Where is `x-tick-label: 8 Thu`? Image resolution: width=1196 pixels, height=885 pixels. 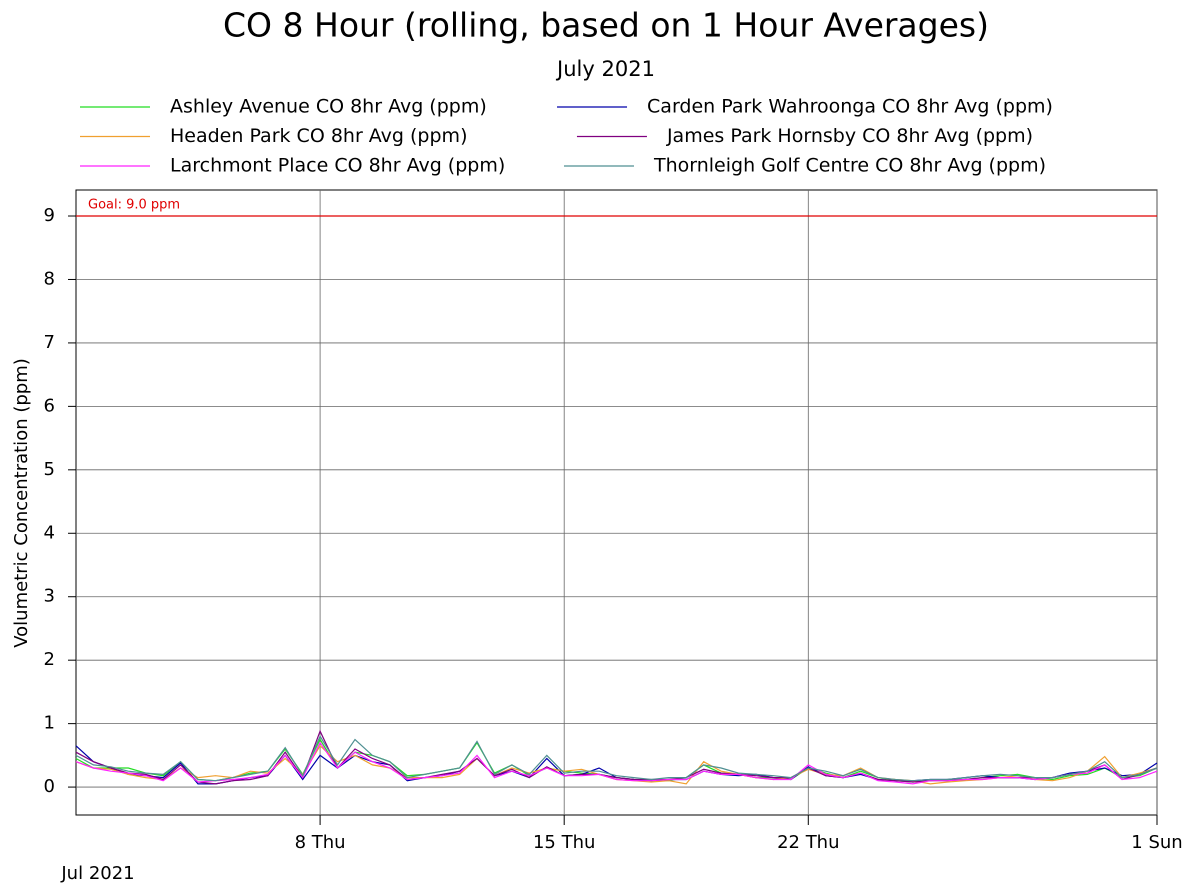
x-tick-label: 8 Thu is located at coordinates (320, 842).